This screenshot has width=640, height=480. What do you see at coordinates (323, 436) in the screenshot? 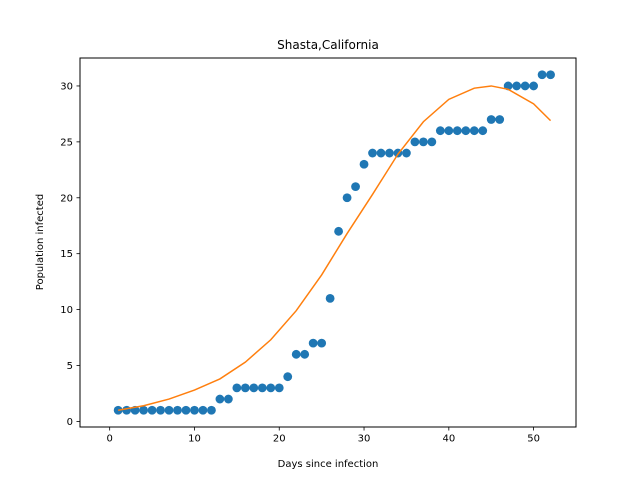
I see `x-axis: 0 10 20 30 40 50` at bounding box center [323, 436].